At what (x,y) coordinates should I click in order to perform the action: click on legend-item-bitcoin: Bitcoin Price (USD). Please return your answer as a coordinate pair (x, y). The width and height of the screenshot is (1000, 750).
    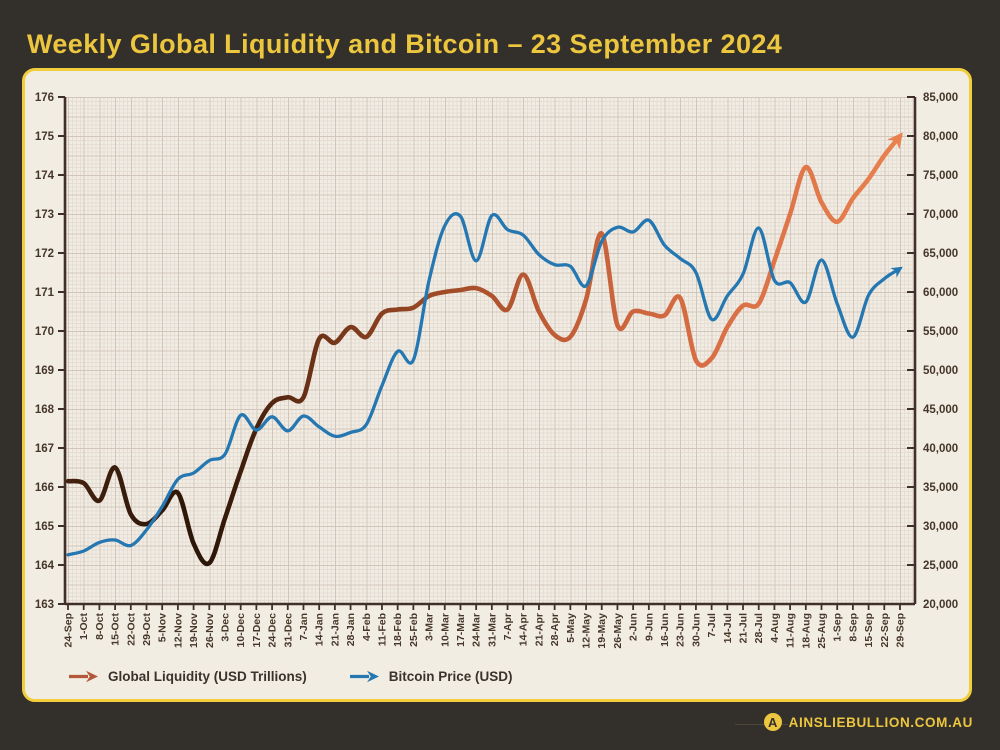
    Looking at the image, I should click on (431, 676).